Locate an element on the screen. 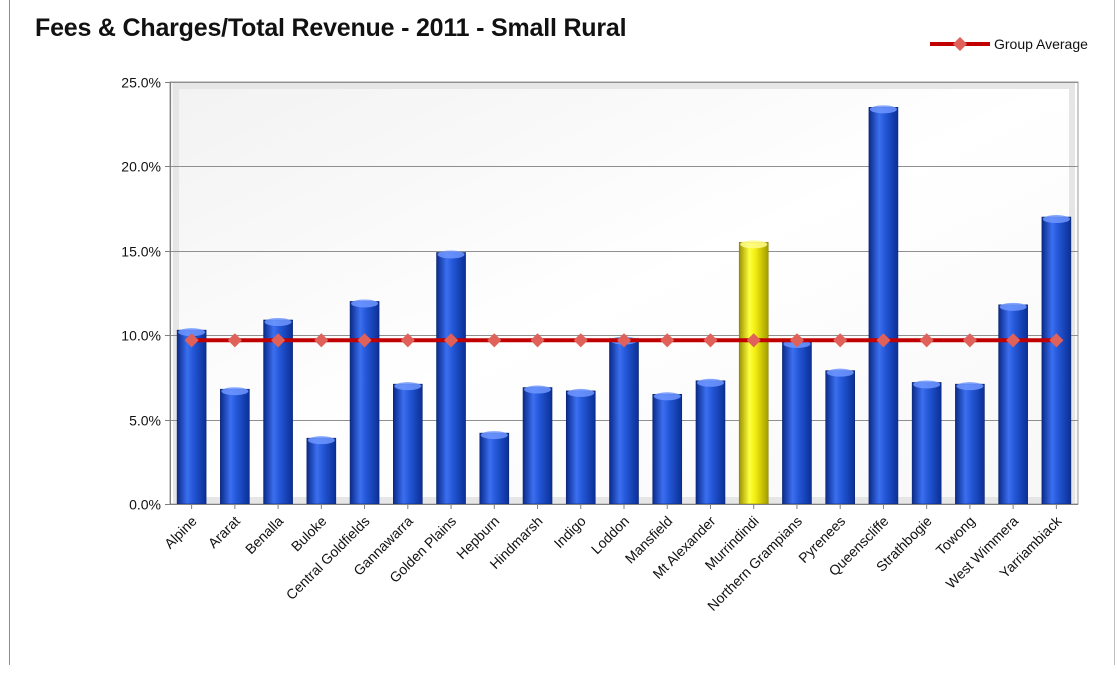 The height and width of the screenshot is (673, 1117). x-tick-label: Indigo is located at coordinates (570, 532).